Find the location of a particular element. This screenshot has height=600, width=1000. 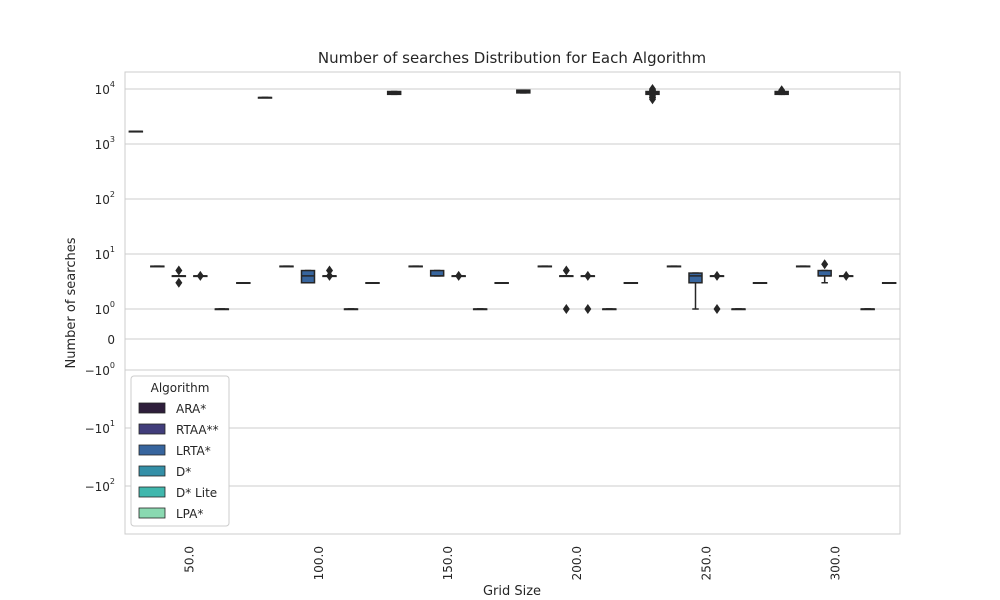

y-axis-ticks: 10⁴ 10³ 10² 10¹ 100 0 −100 −101 −102 is located at coordinates (100, 287).